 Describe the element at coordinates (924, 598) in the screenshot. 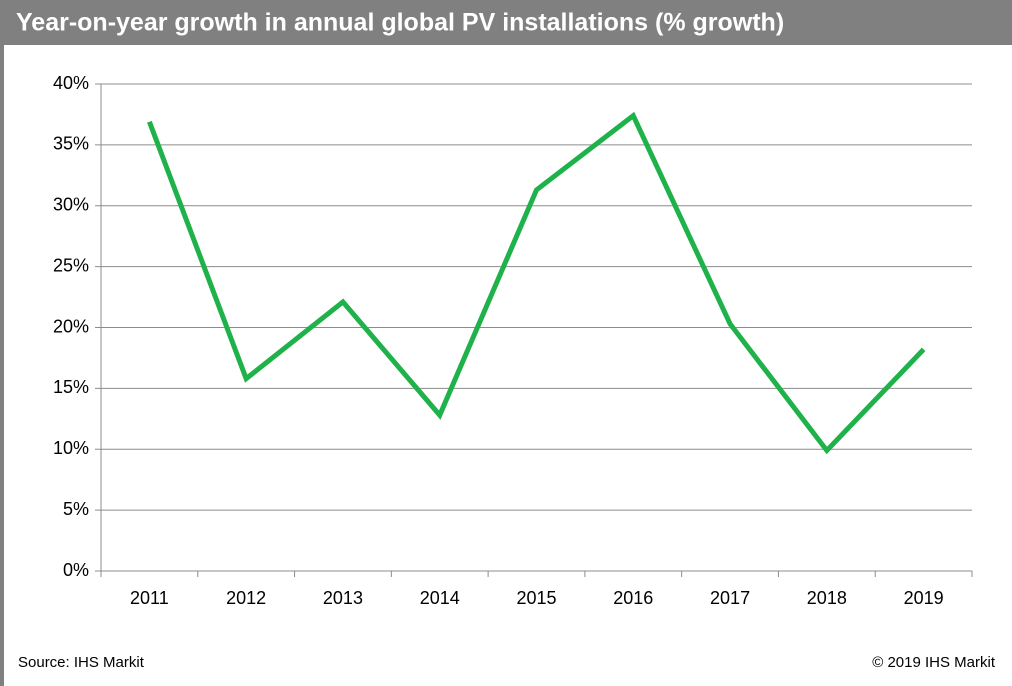

I see `x-tick-label: 2019` at that location.